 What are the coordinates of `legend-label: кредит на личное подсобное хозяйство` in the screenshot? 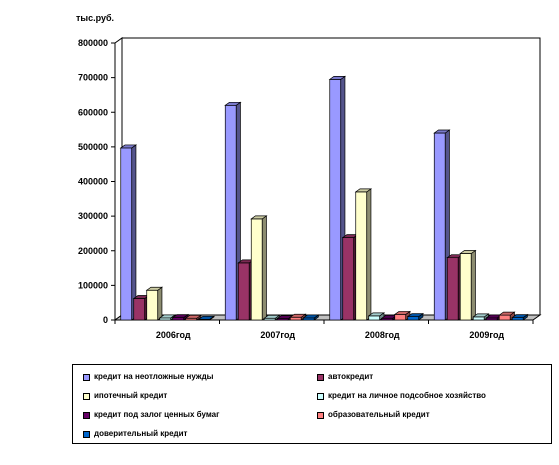 It's located at (407, 395).